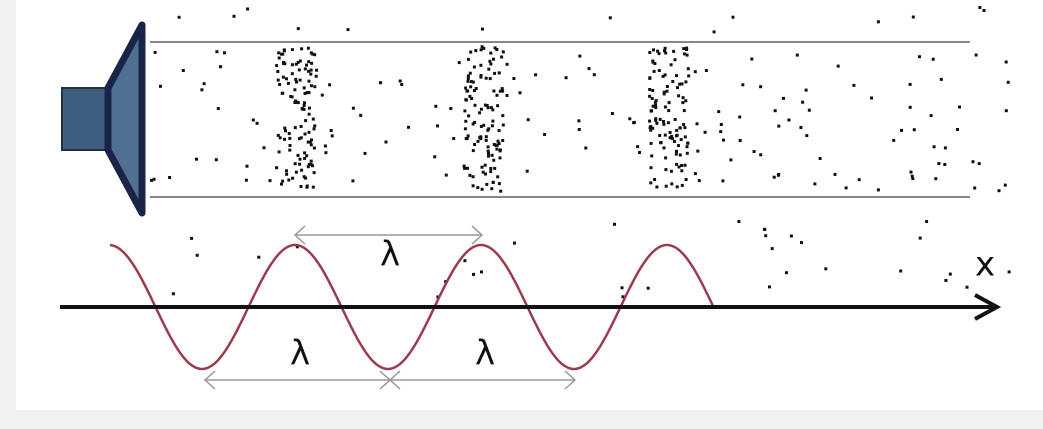 Image resolution: width=1043 pixels, height=429 pixels. Describe the element at coordinates (521, 419) in the screenshot. I see `bottom-border` at that location.